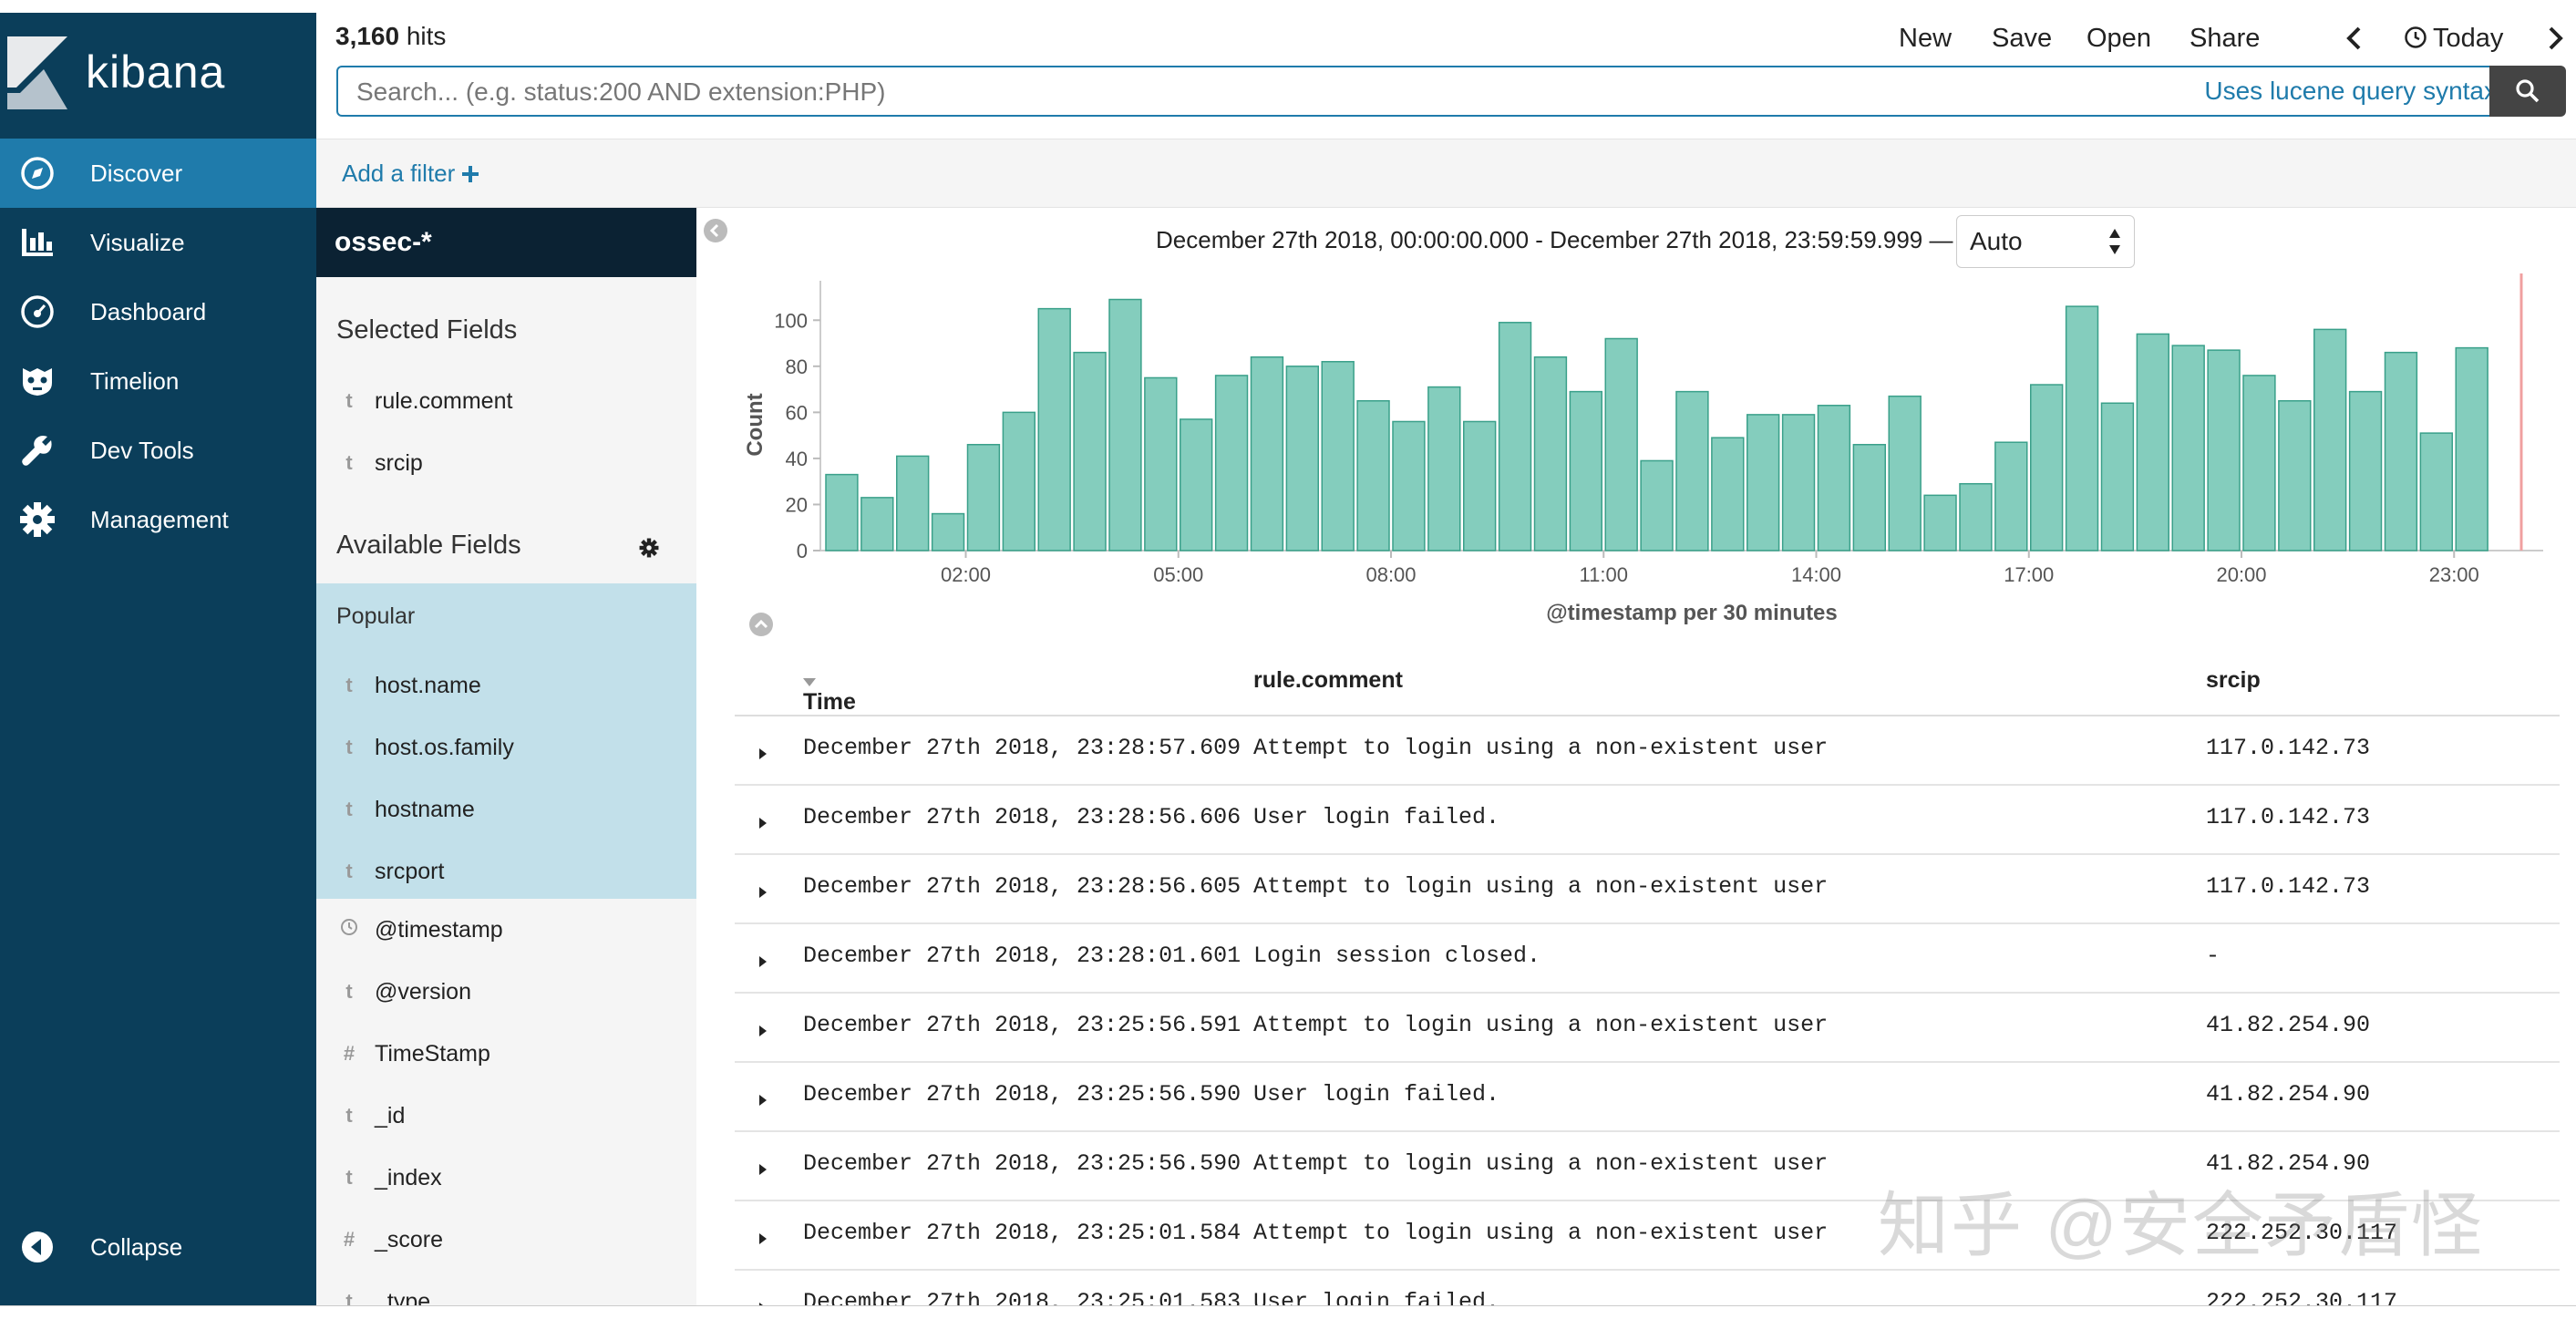 The image size is (2576, 1319). I want to click on cell-rule-comment: User login failed., so click(1376, 1297).